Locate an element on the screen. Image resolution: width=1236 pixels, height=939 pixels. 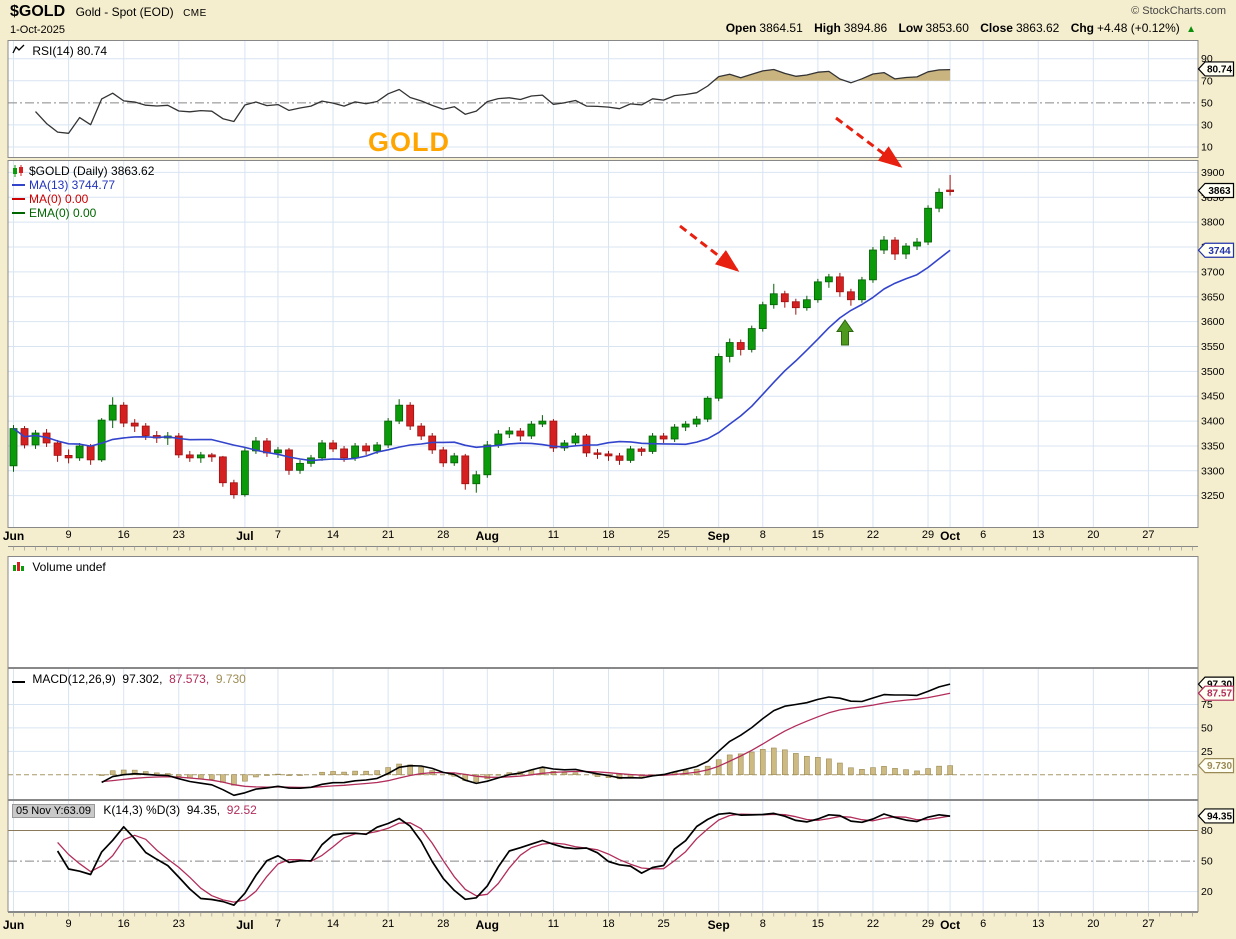
stoch-plot: 80 50 20 94.35 is located at coordinates (621, 856).